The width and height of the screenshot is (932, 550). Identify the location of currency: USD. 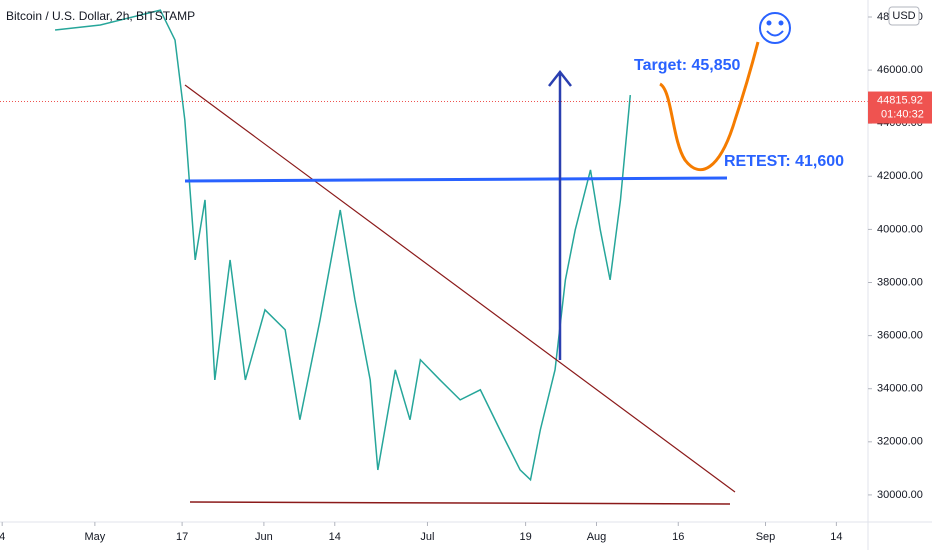
(903, 16).